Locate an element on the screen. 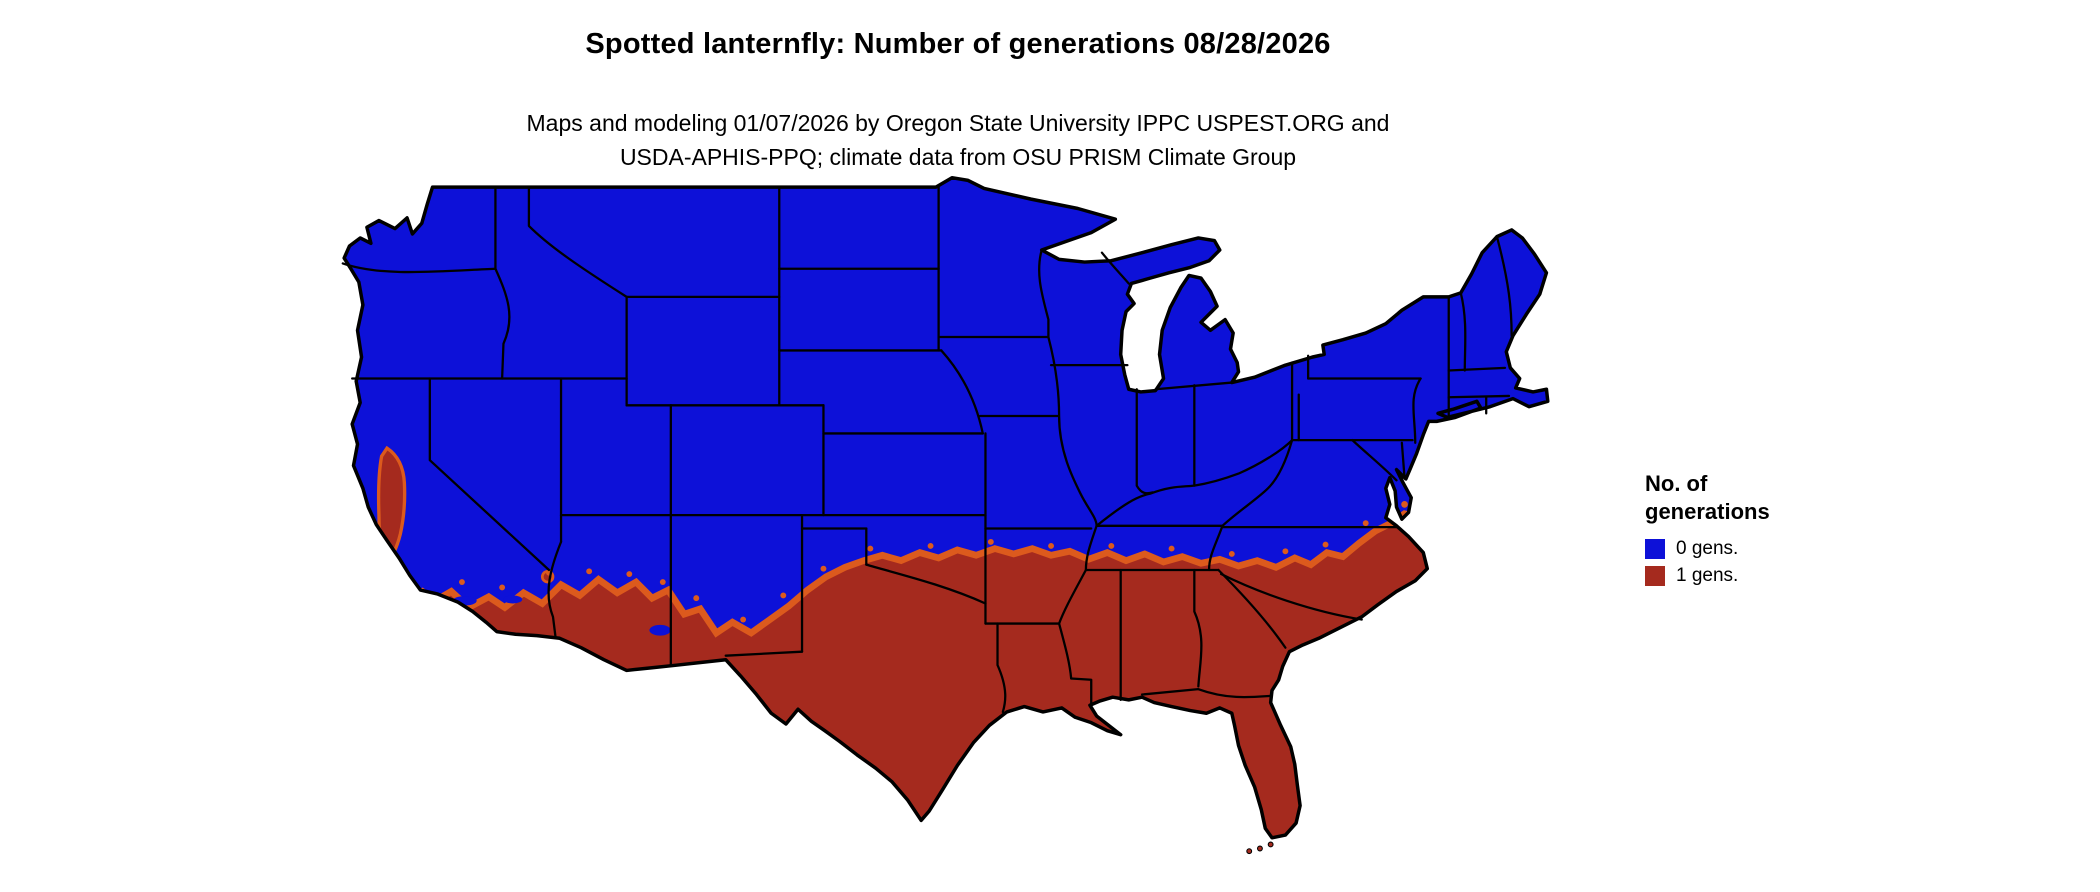 This screenshot has width=2100, height=892. legend-item-0-generations: 0 gens. is located at coordinates (1707, 548).